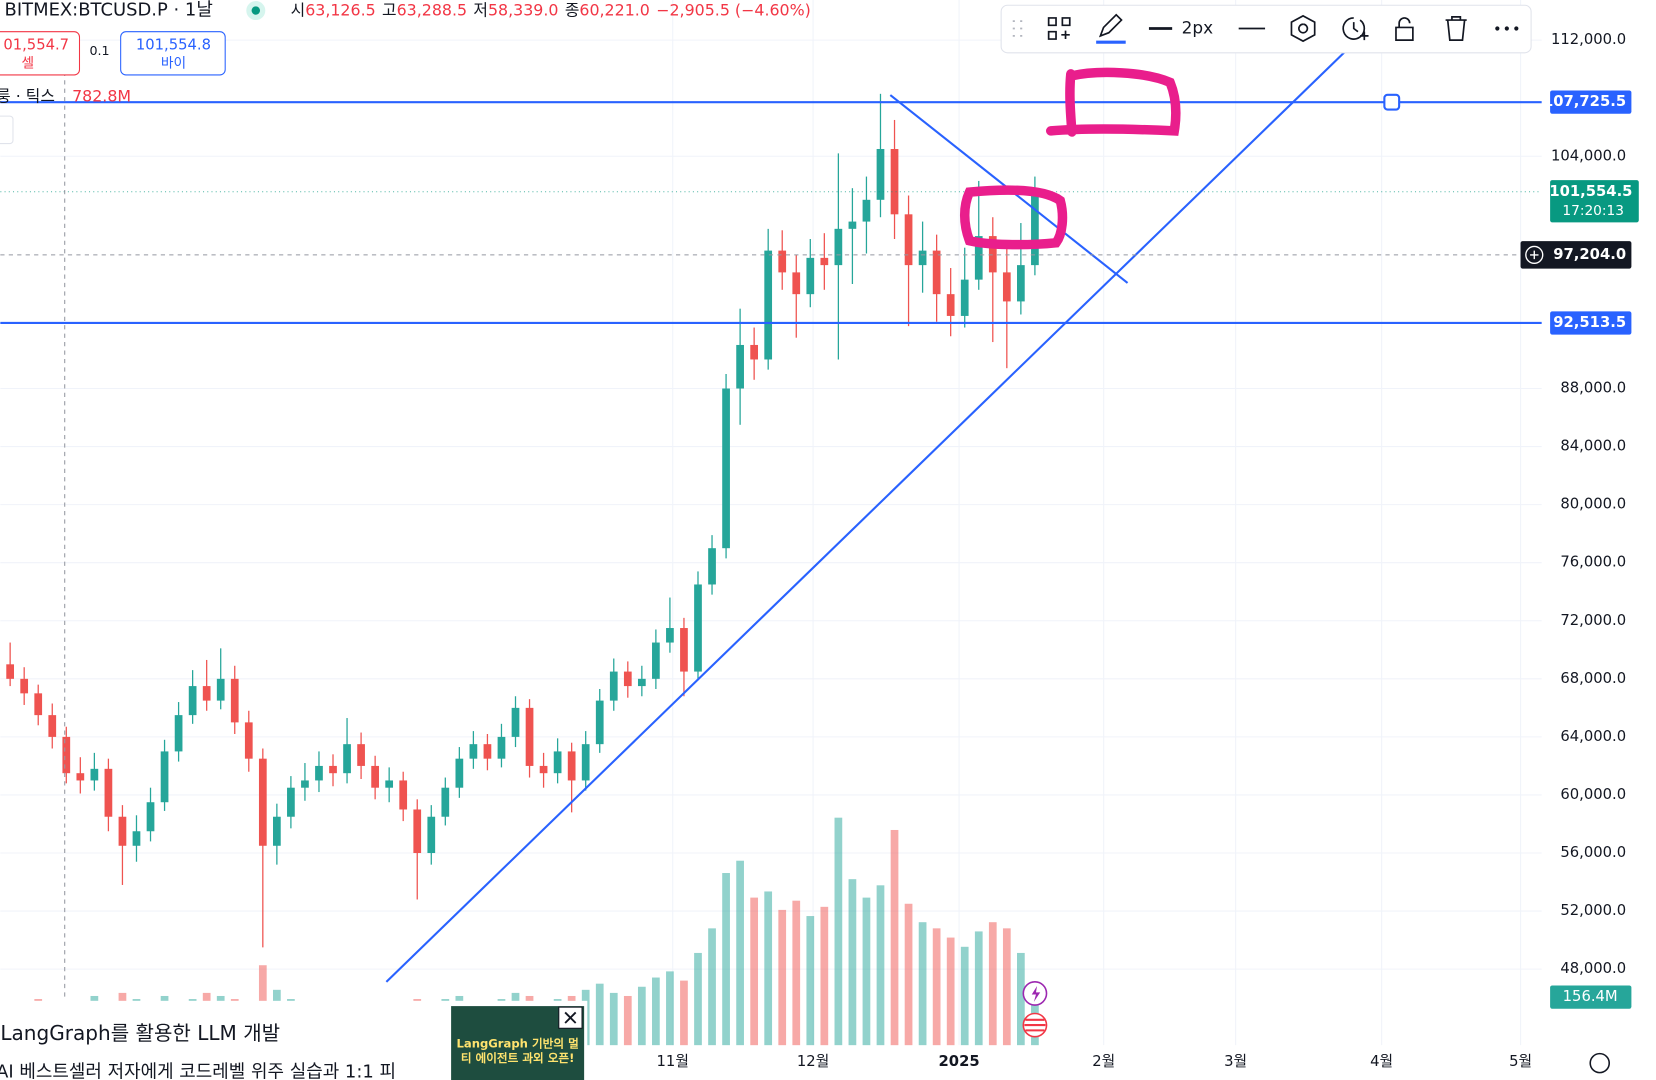 The height and width of the screenshot is (1080, 1656). Describe the element at coordinates (198, 1071) in the screenshot. I see `ad-body: AI 베스트셀러 저자에게 코드레벨 위주 실습과 1:1 피` at that location.